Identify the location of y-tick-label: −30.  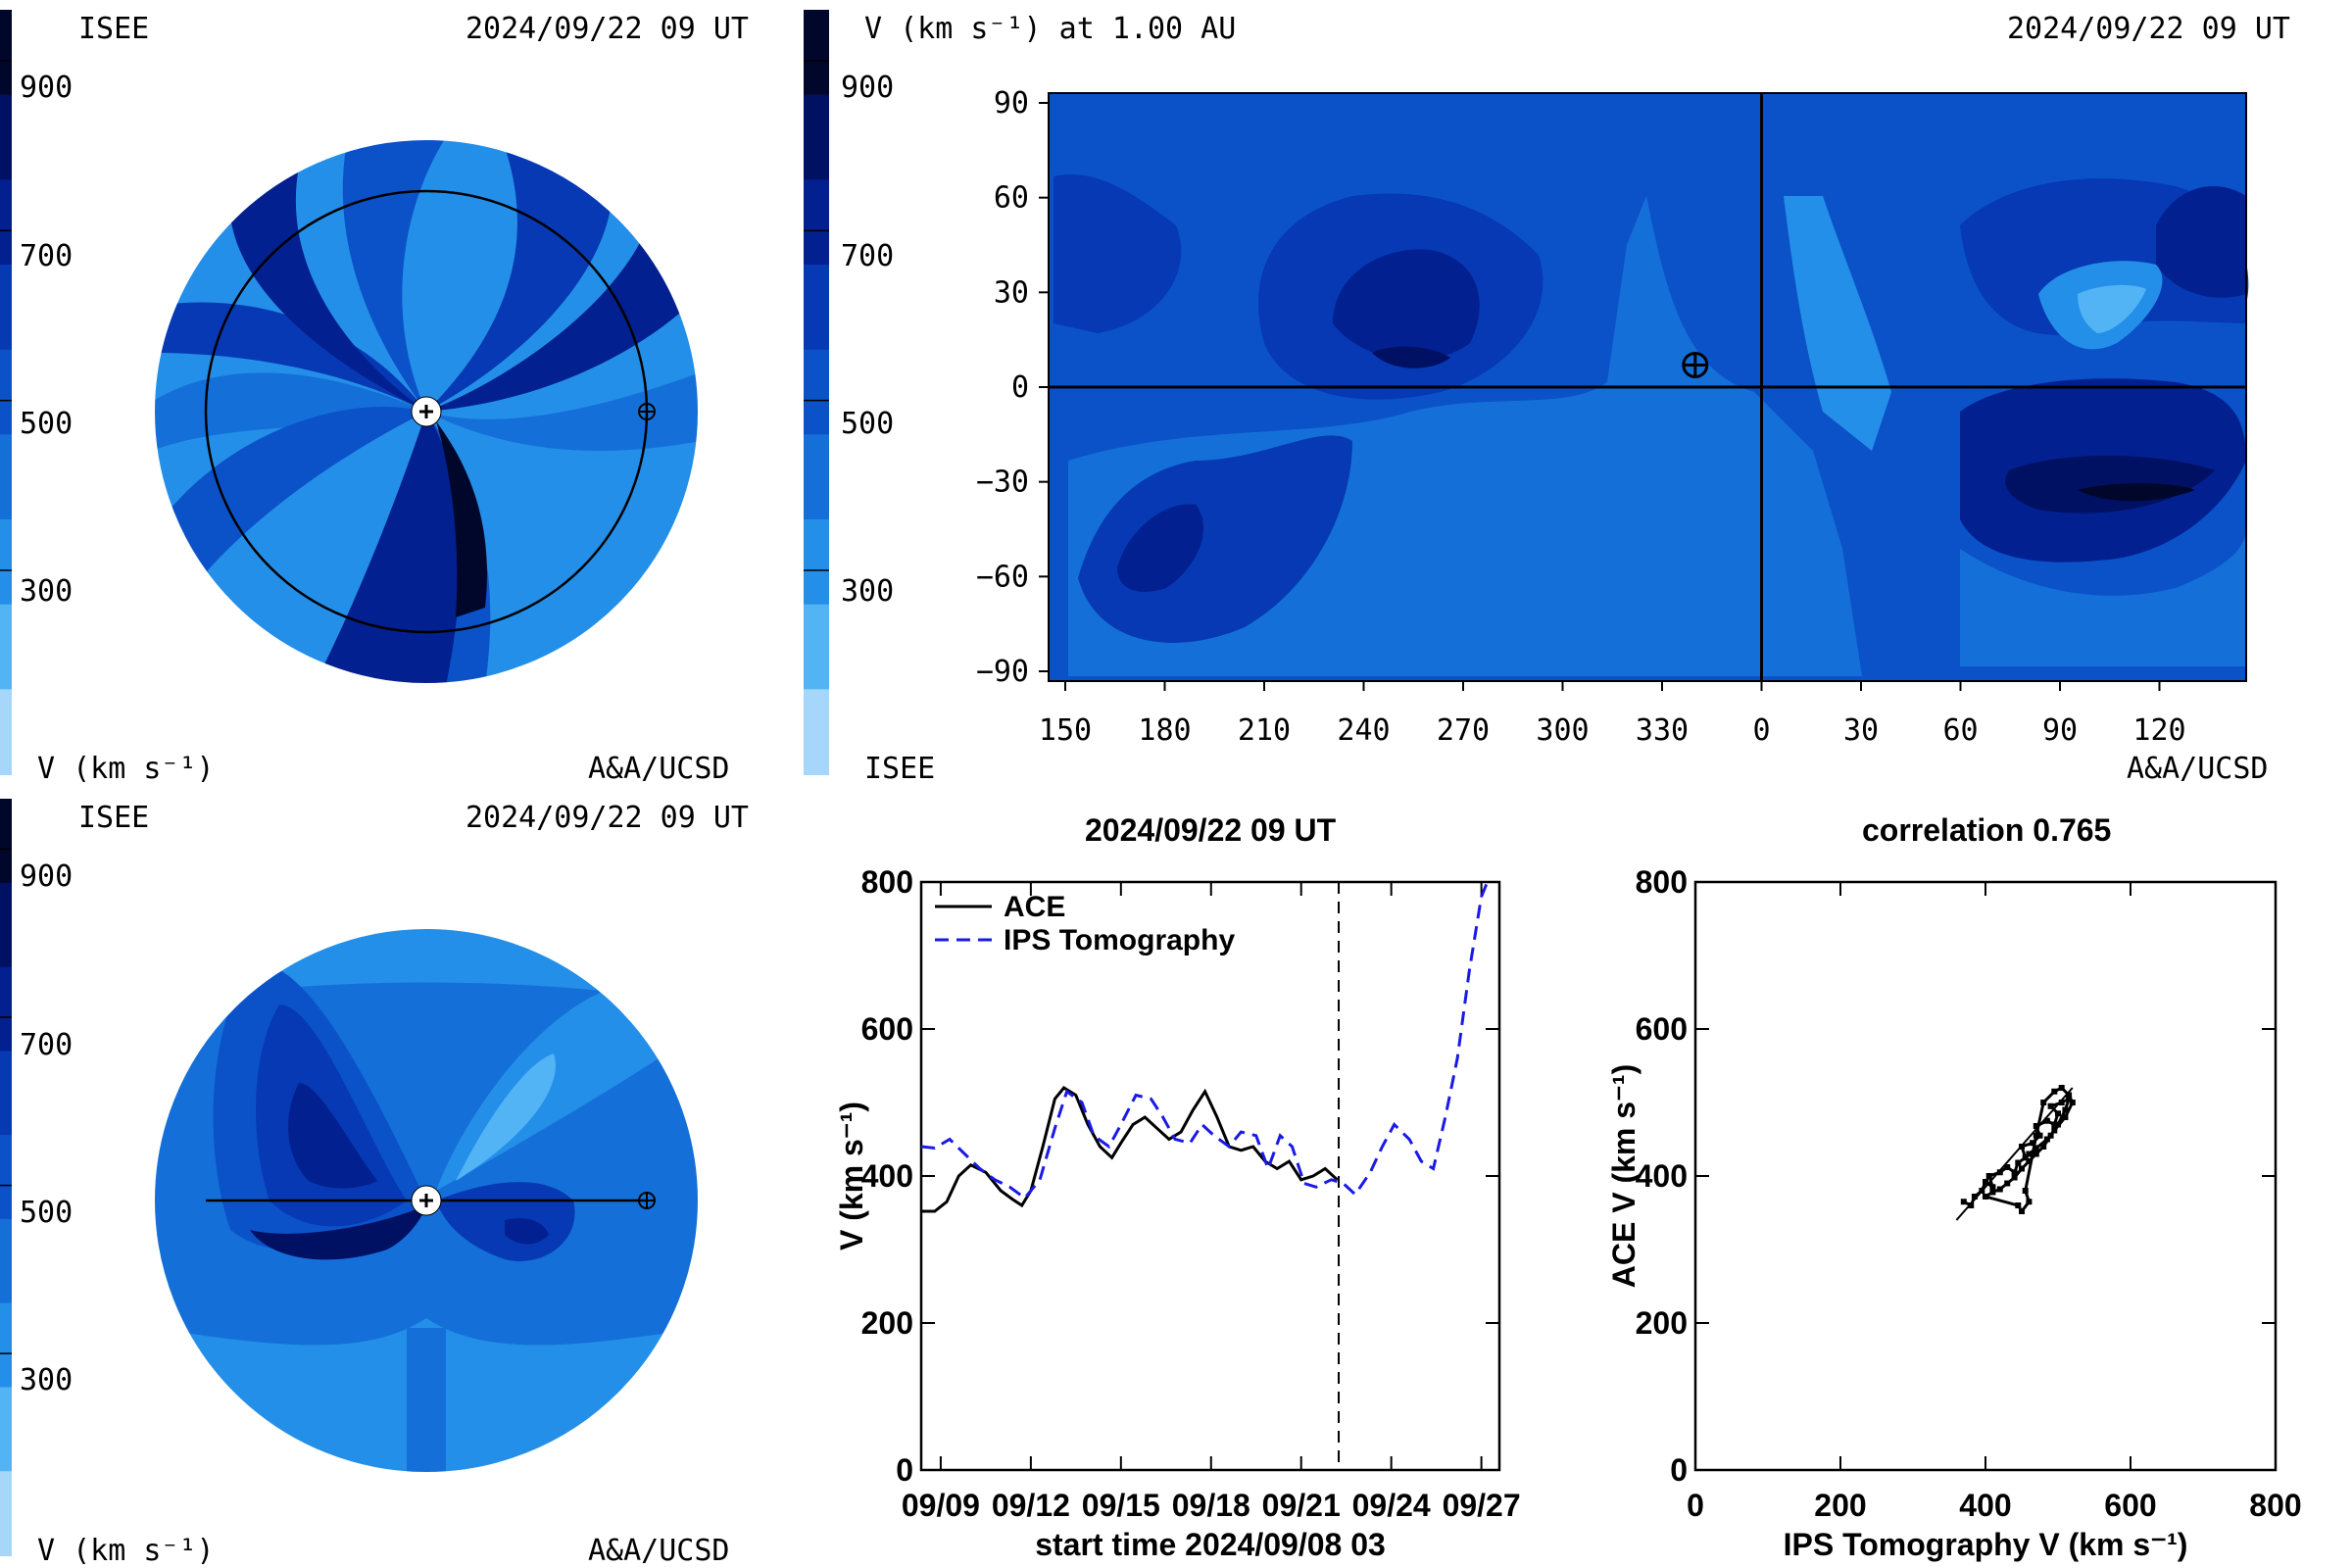
(1002, 483).